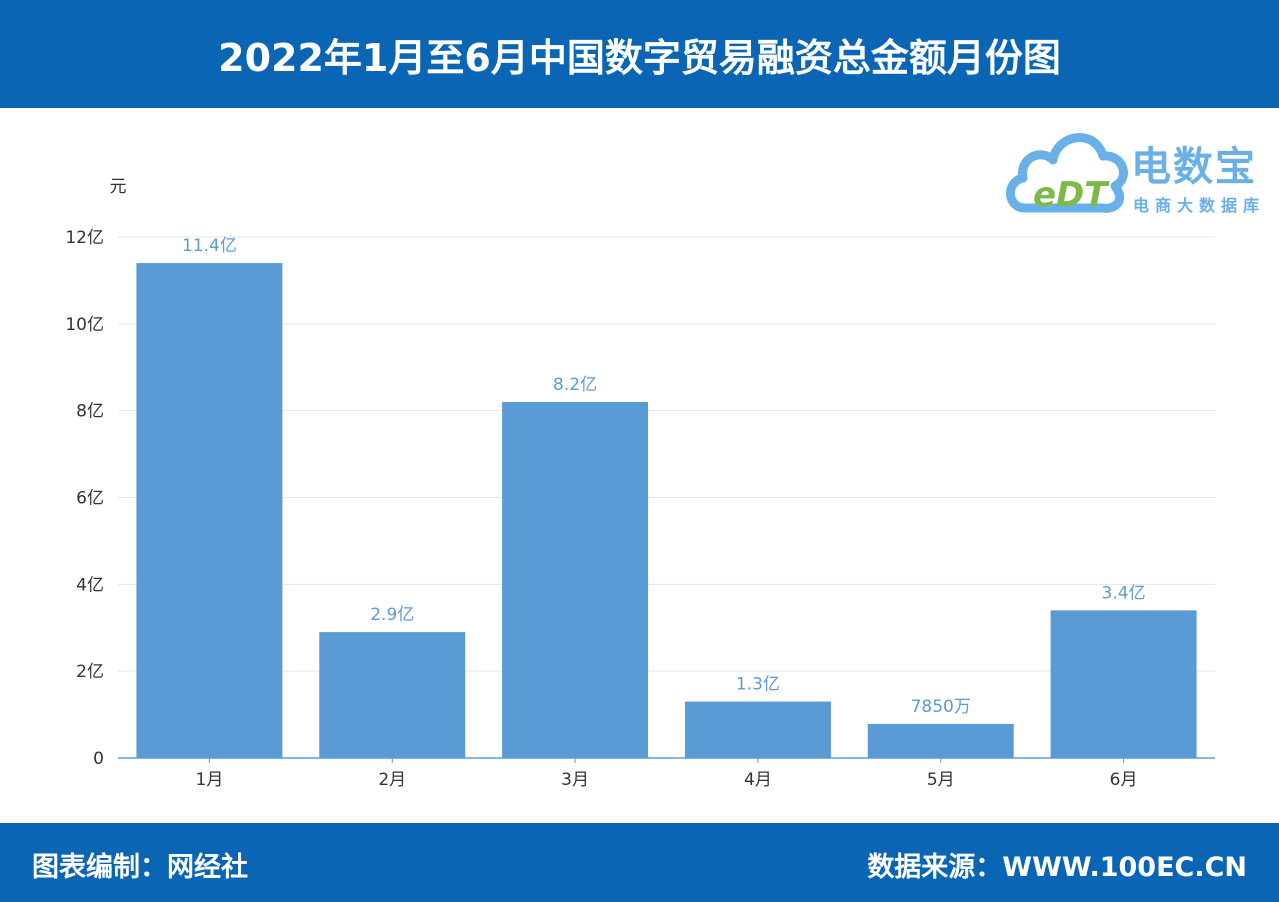 Image resolution: width=1279 pixels, height=902 pixels. I want to click on x-tick-label: 5月, so click(941, 780).